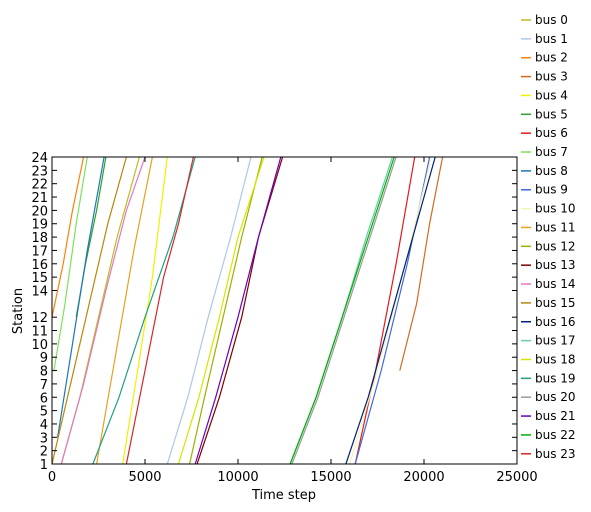  What do you see at coordinates (283, 495) in the screenshot?
I see `x-axis-label: Time step` at bounding box center [283, 495].